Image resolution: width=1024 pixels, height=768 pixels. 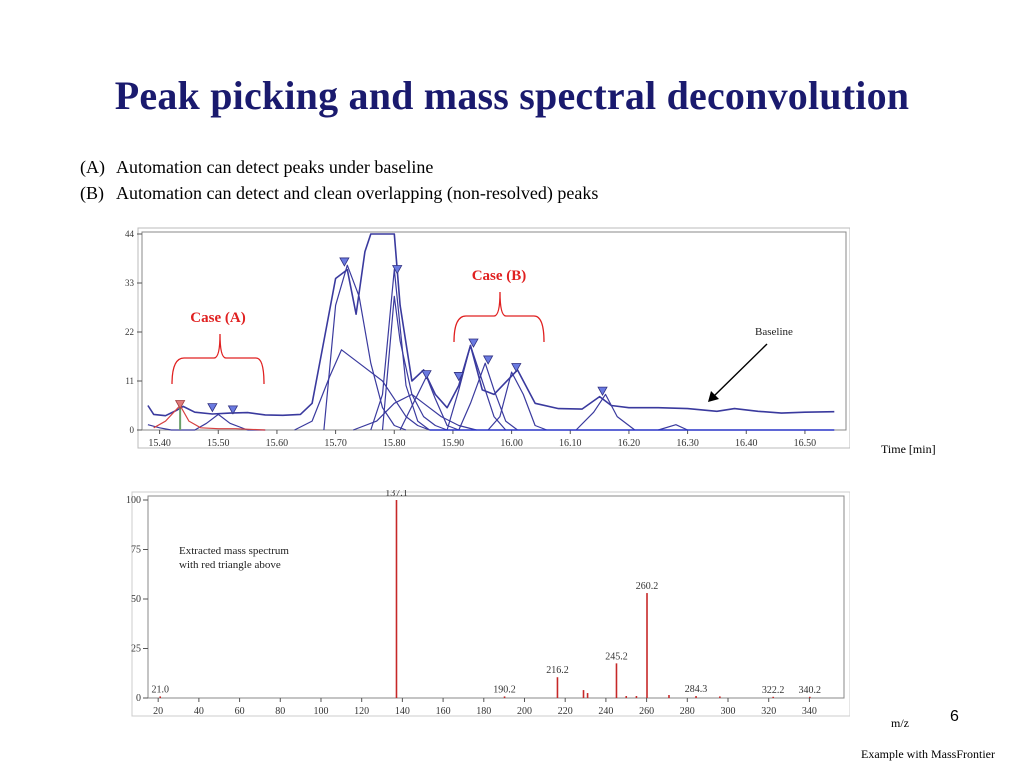 What do you see at coordinates (443, 711) in the screenshot?
I see `x-tick-label: 160` at bounding box center [443, 711].